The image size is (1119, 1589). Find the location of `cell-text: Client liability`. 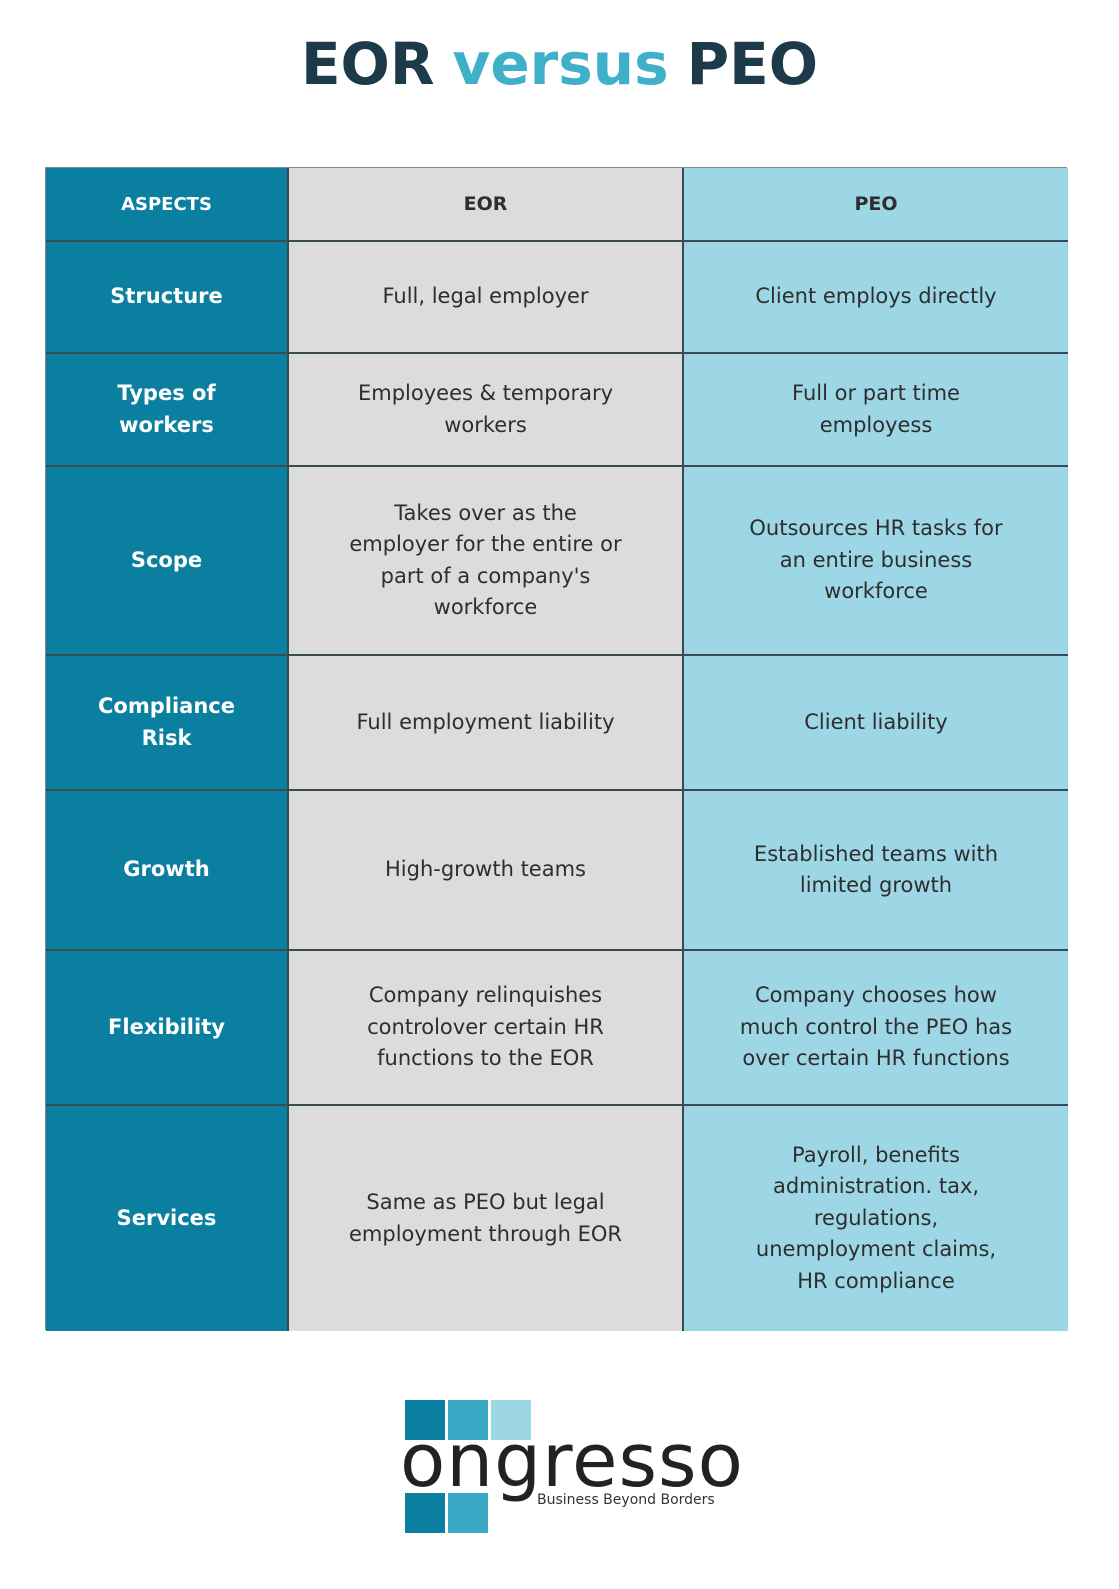

cell-text: Client liability is located at coordinates (876, 721).